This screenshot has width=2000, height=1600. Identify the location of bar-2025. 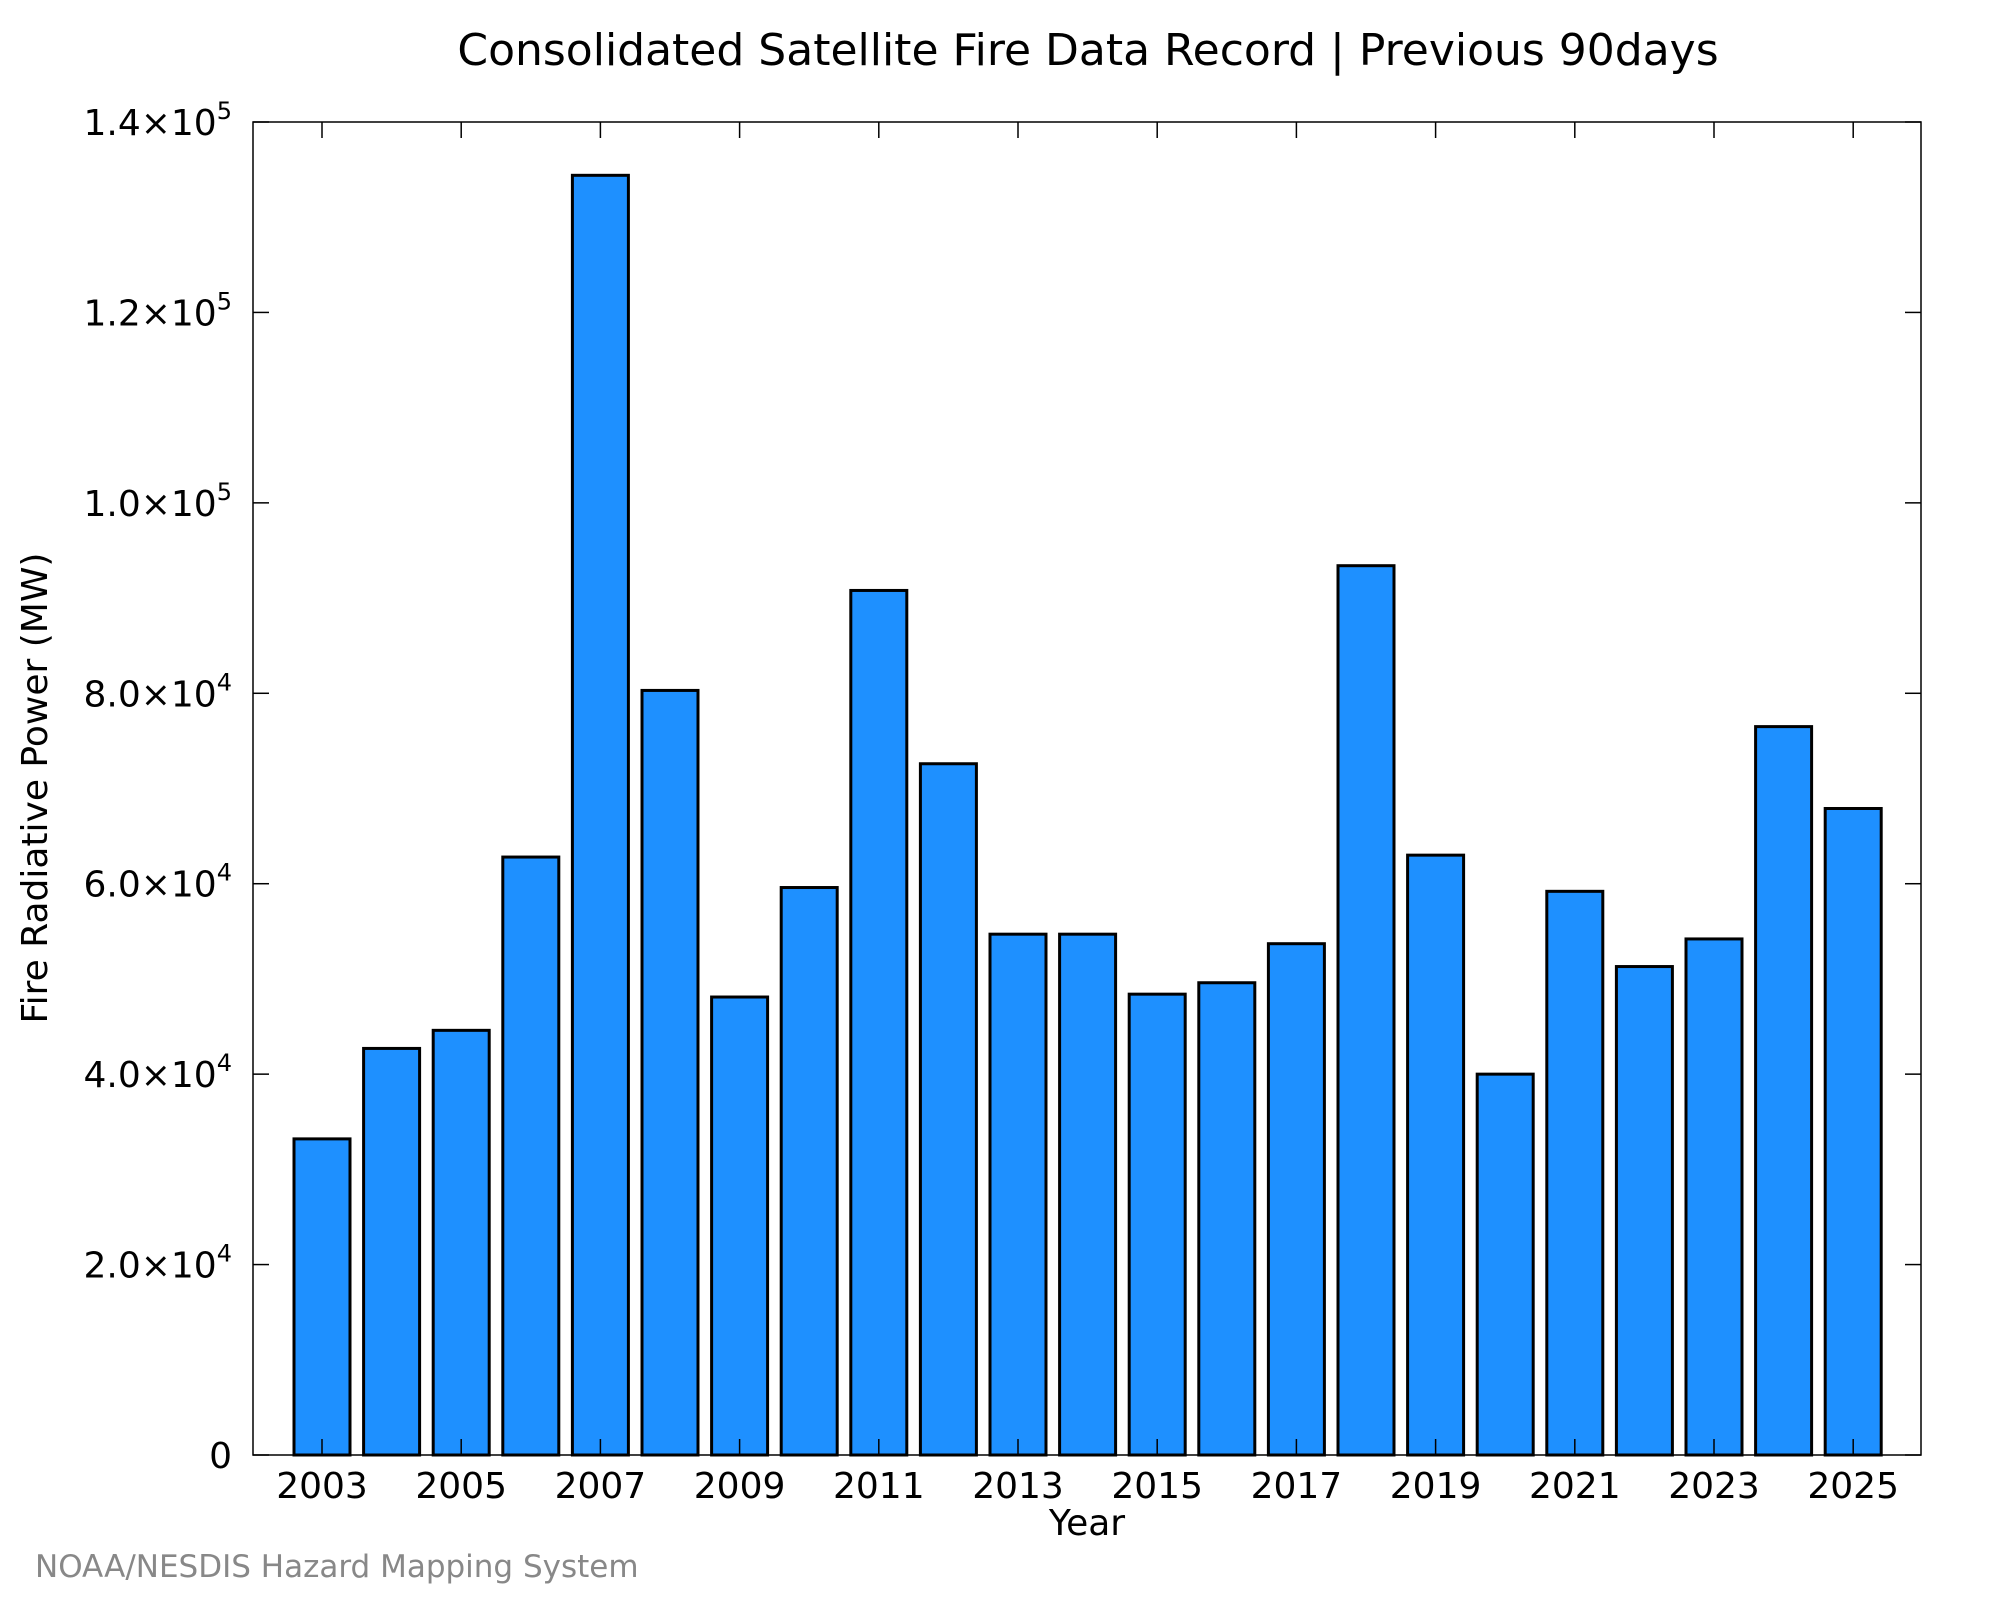
(1853, 1131).